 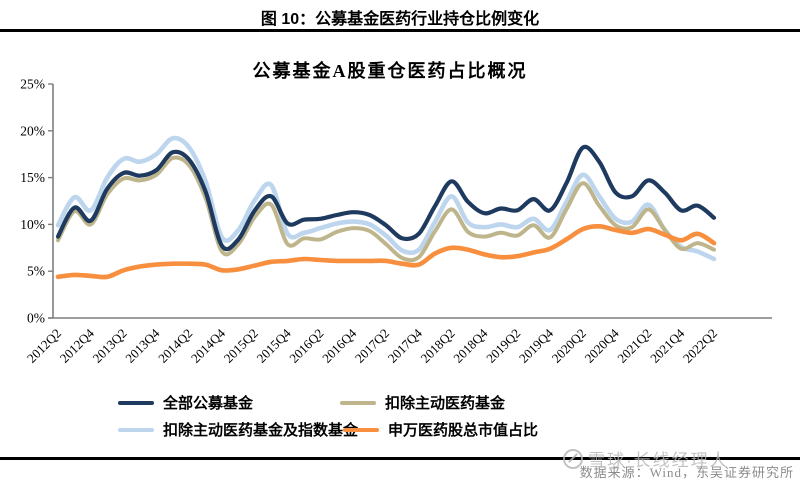 What do you see at coordinates (400, 458) in the screenshot?
I see `bottom-divider` at bounding box center [400, 458].